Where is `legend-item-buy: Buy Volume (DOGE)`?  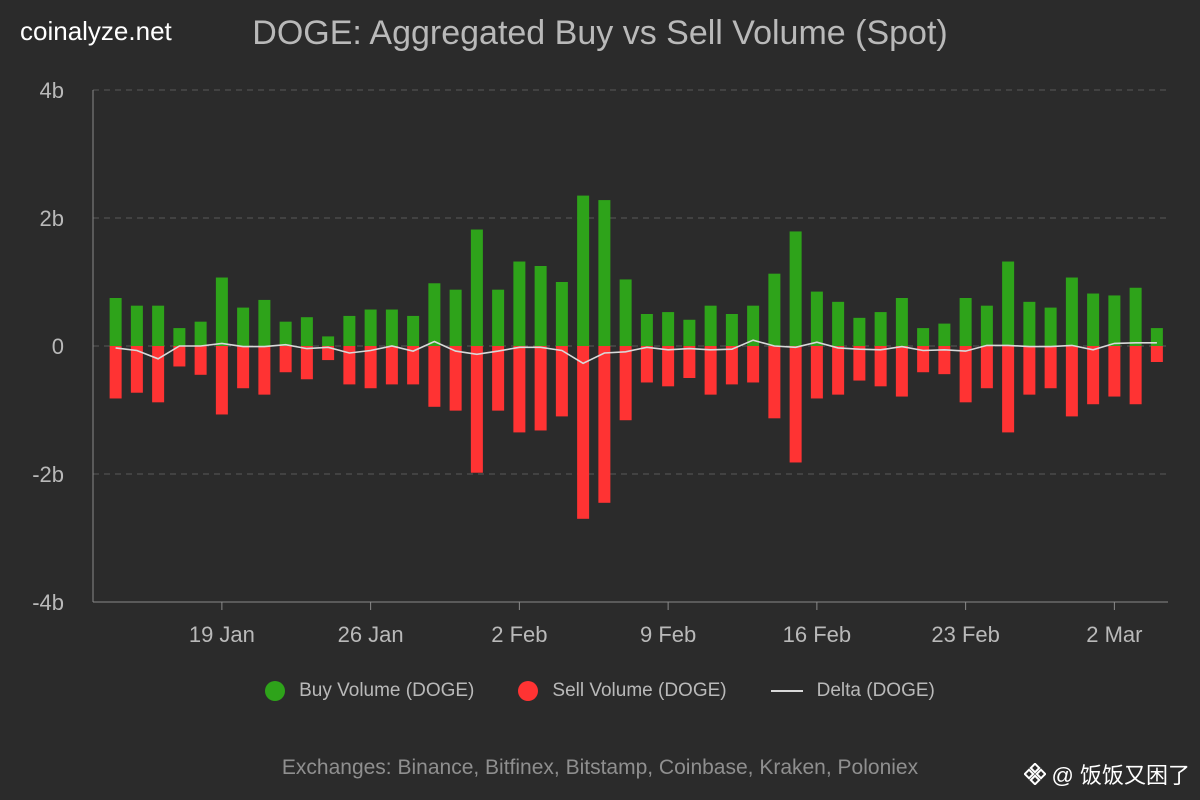 legend-item-buy: Buy Volume (DOGE) is located at coordinates (369, 691).